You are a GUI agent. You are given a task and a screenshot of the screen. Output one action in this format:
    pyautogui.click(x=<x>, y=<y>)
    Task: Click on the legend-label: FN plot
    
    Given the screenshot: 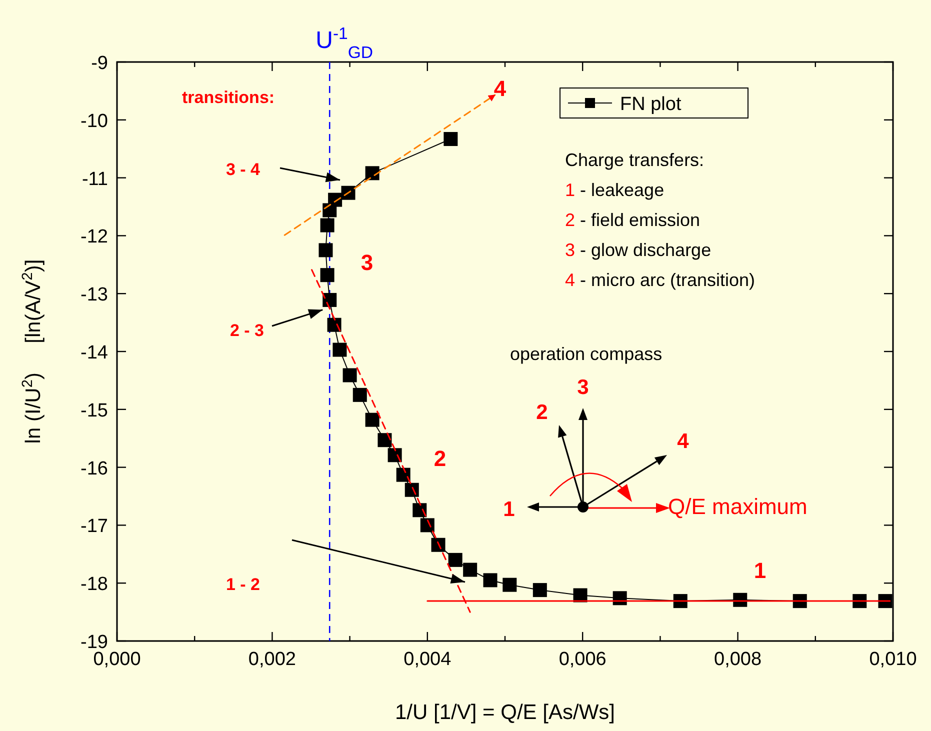 What is the action you would take?
    pyautogui.click(x=651, y=104)
    